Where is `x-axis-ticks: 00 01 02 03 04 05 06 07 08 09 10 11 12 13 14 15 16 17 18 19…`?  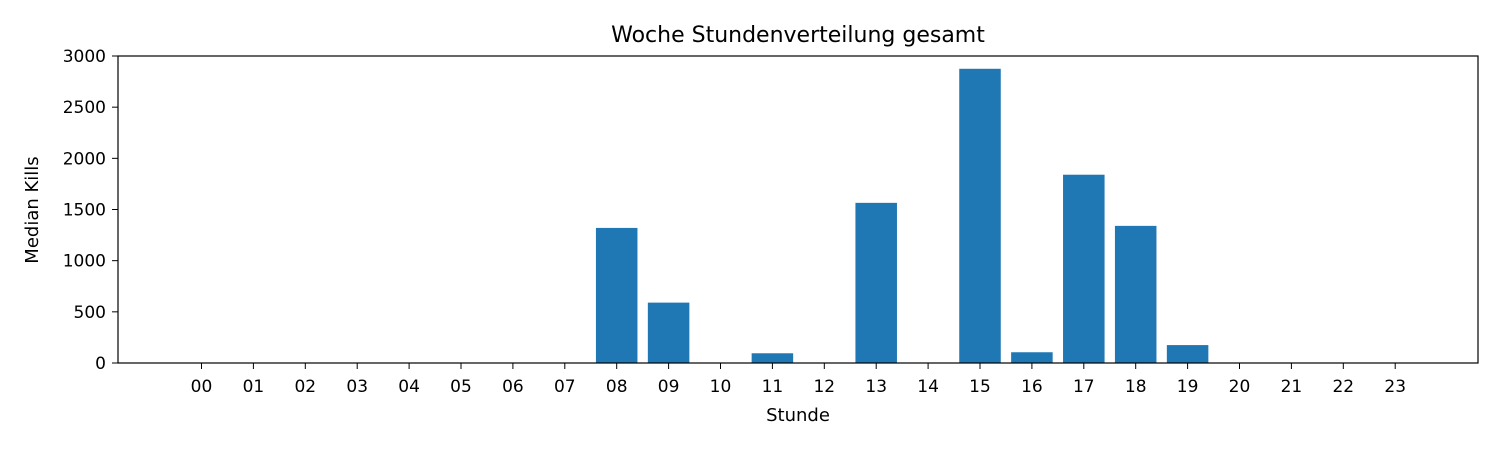
x-axis-ticks: 00 01 02 03 04 05 06 07 08 09 10 11 12 13 14 15 16 17 18 19… is located at coordinates (798, 380).